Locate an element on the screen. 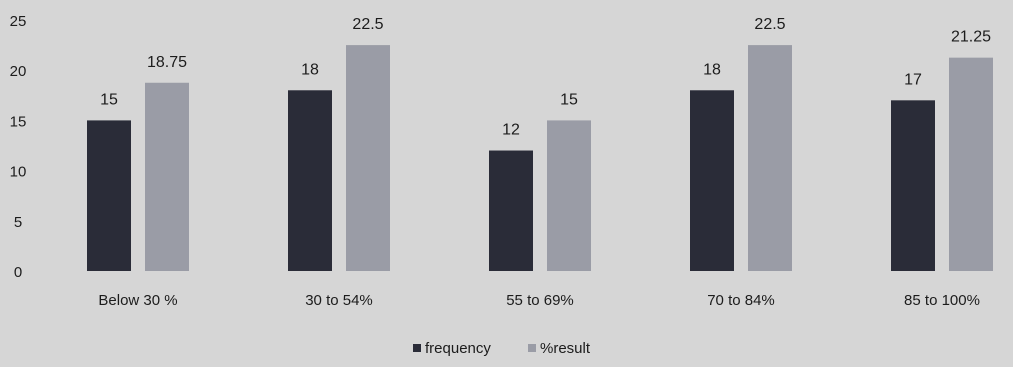  legend-label: %result is located at coordinates (565, 348).